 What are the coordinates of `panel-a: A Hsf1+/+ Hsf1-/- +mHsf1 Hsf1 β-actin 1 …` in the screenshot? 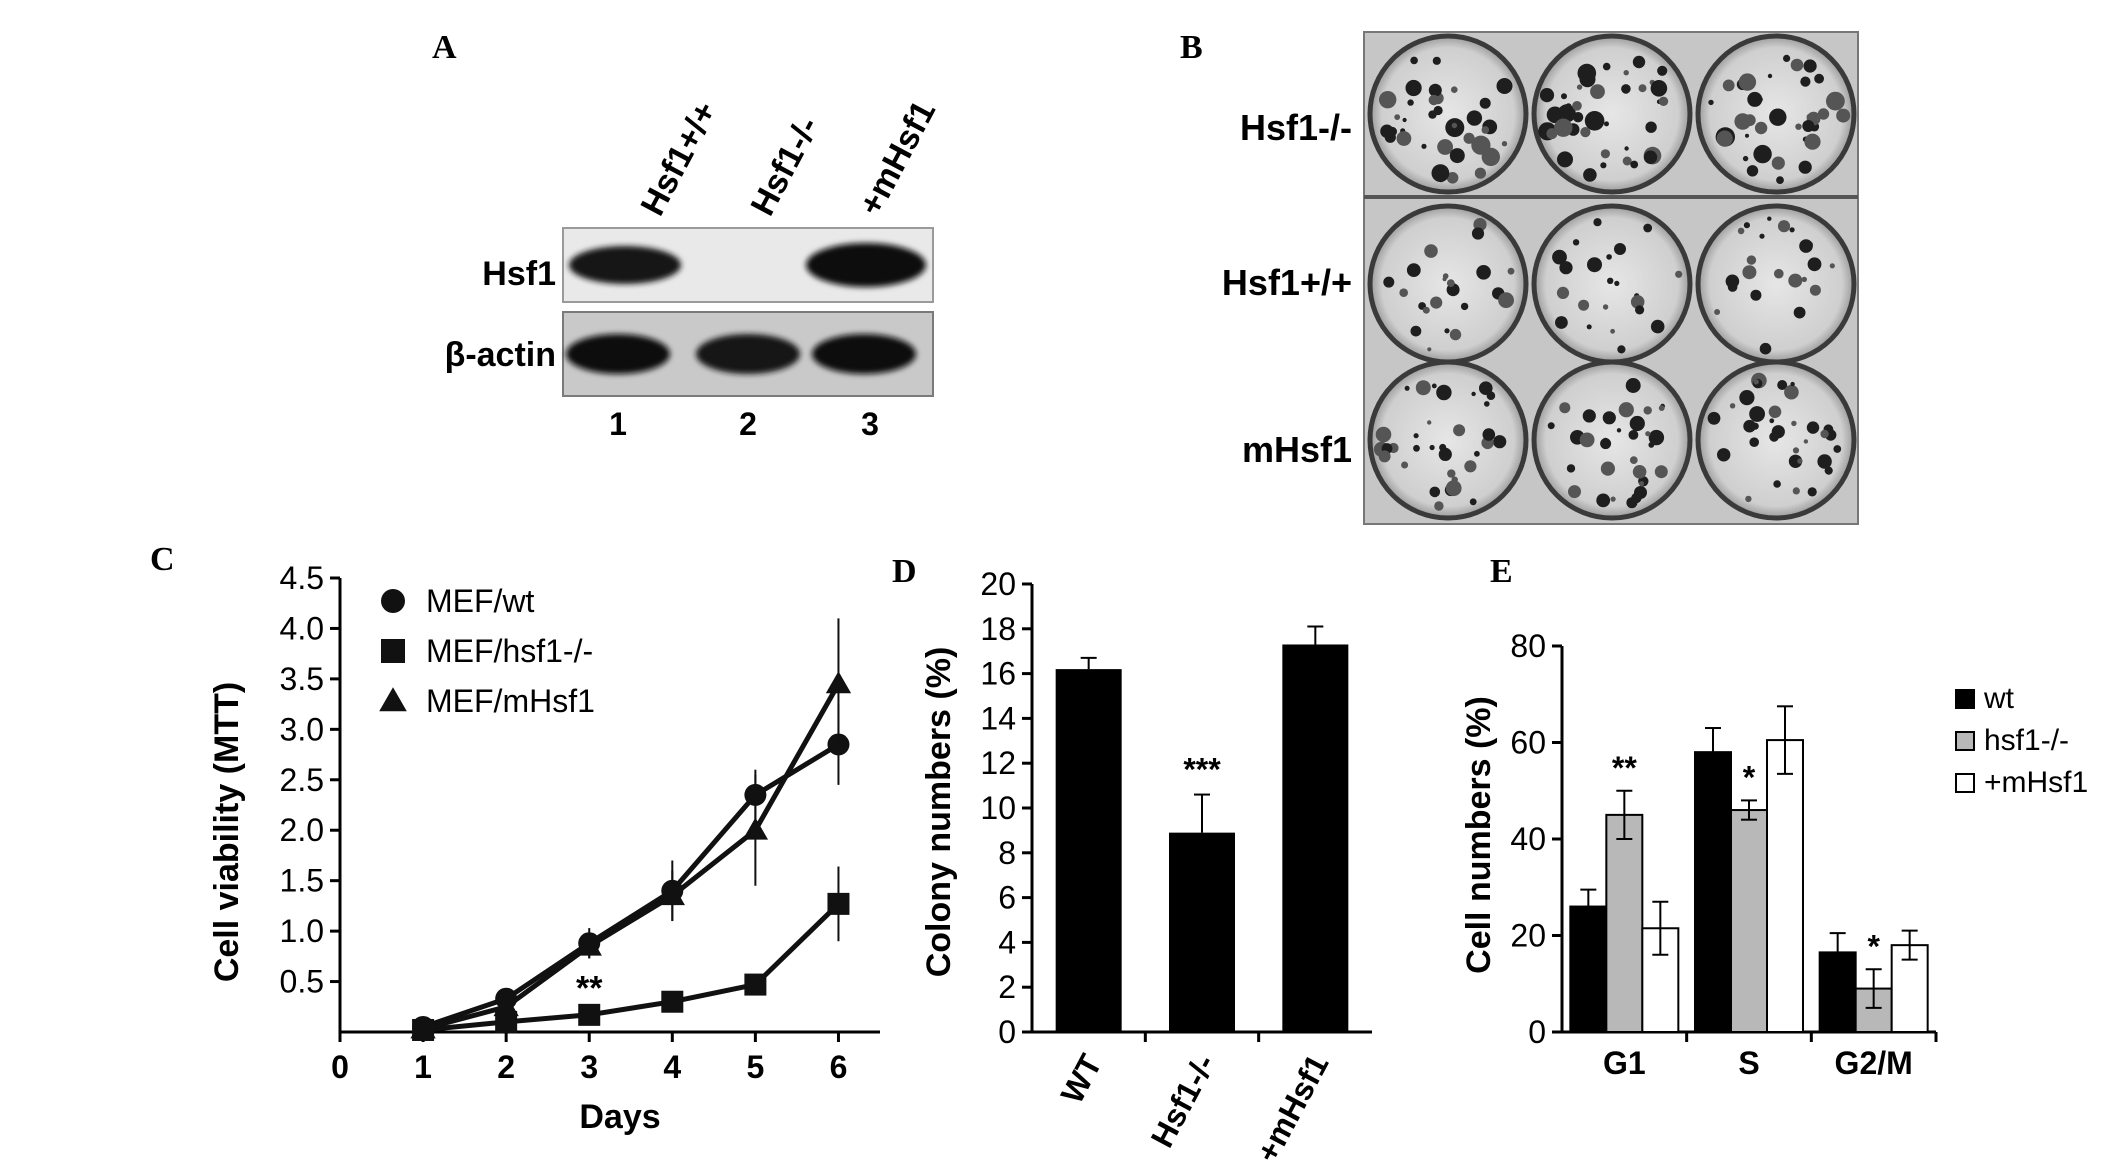 It's located at (687, 235).